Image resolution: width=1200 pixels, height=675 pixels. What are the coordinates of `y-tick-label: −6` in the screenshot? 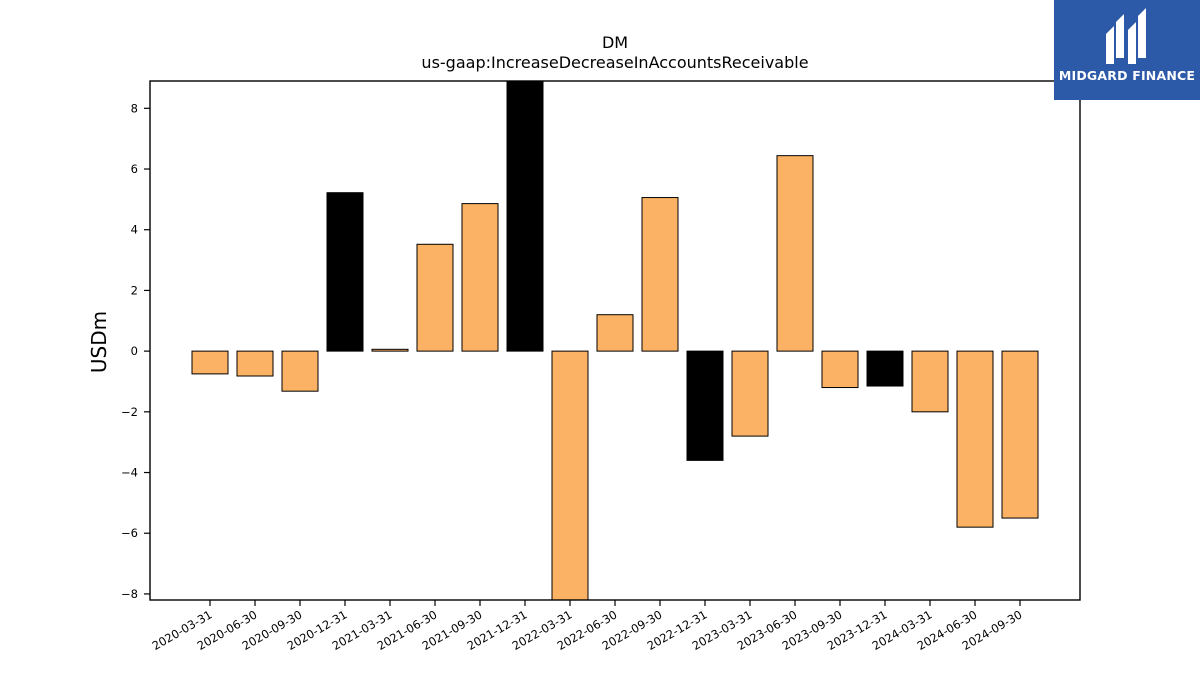 It's located at (129, 533).